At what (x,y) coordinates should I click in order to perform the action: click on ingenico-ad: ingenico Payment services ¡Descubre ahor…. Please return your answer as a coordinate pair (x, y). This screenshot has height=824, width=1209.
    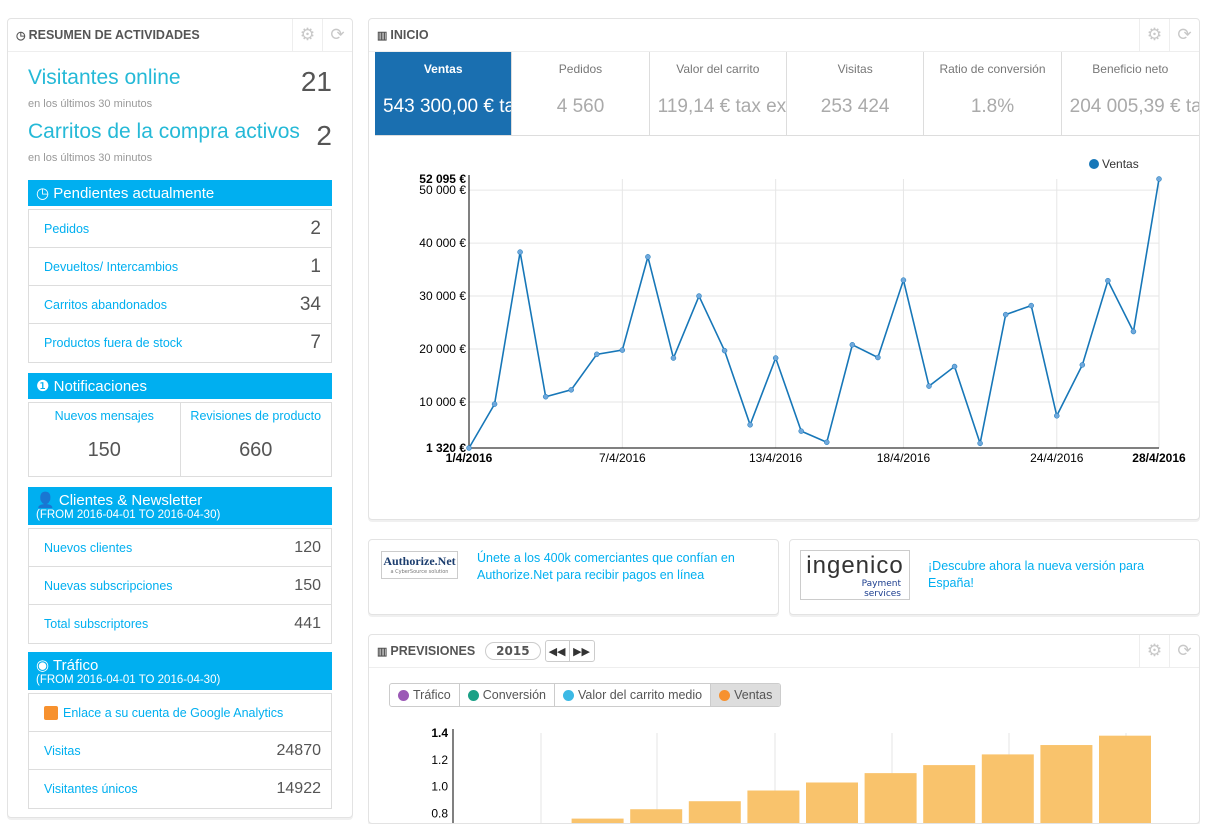
    Looking at the image, I should click on (994, 577).